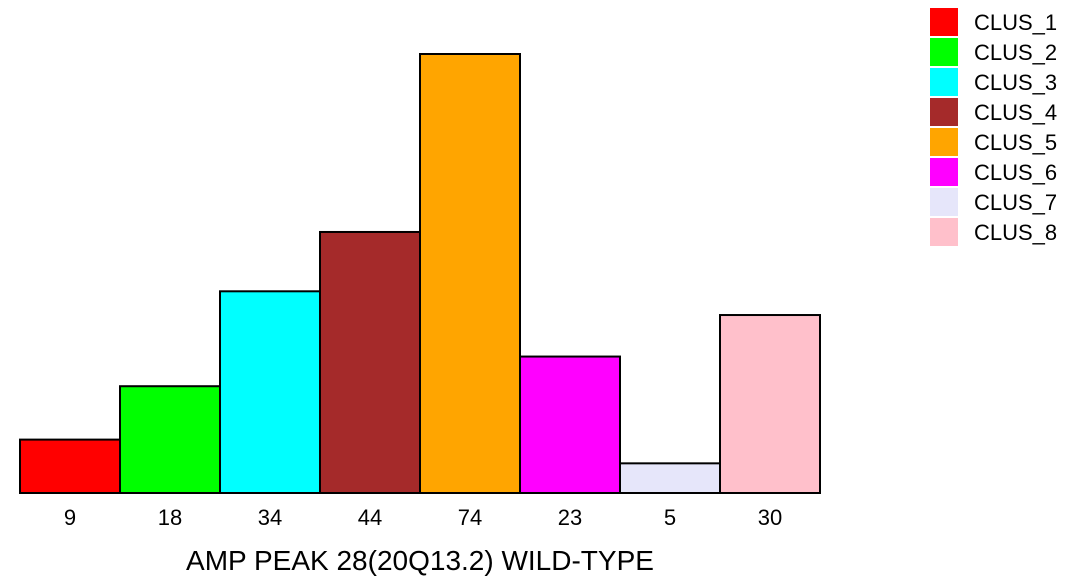 The image size is (1087, 579). Describe the element at coordinates (370, 517) in the screenshot. I see `tick-label: 44` at that location.